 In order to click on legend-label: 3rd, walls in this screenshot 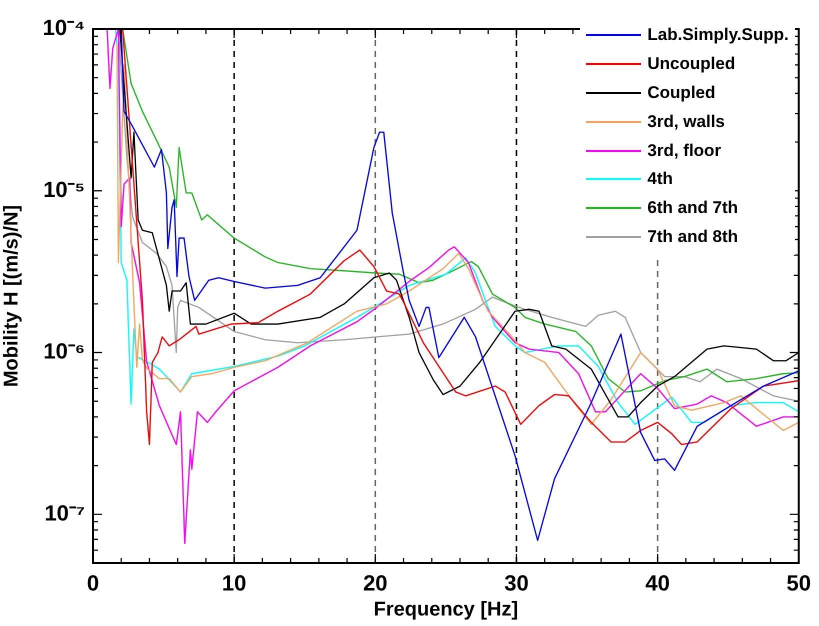, I will do `click(686, 122)`.